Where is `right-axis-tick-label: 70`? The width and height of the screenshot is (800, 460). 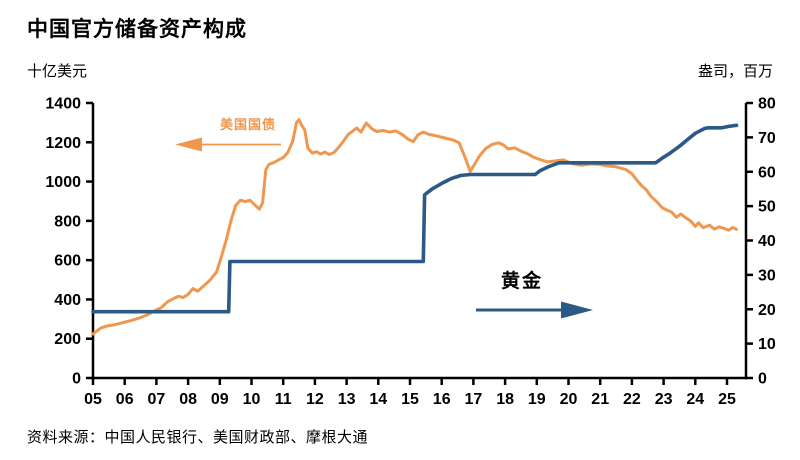
right-axis-tick-label: 70 is located at coordinates (767, 138).